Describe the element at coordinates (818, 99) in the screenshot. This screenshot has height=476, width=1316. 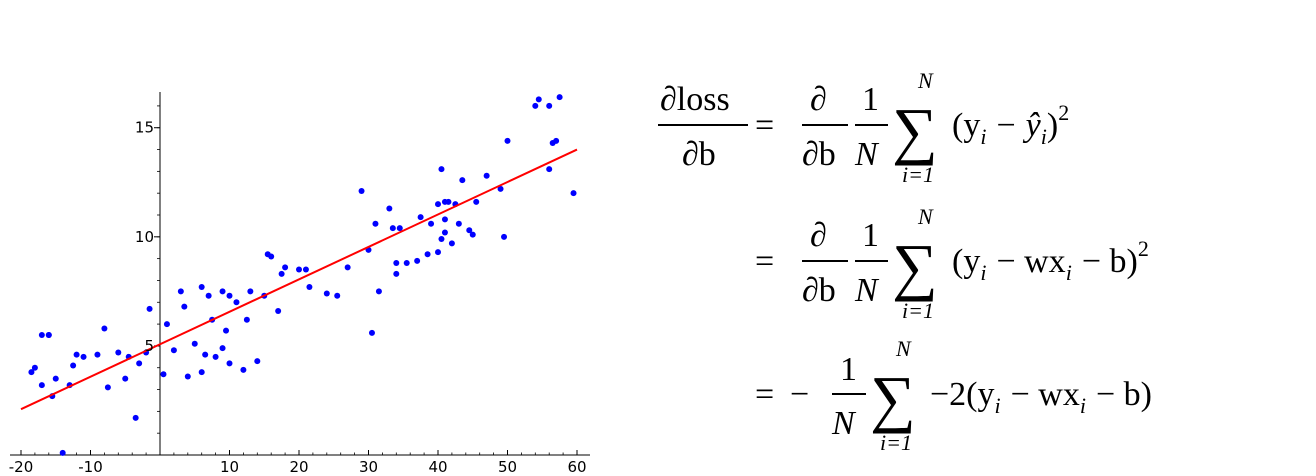
I see `partial-num-1: ∂` at that location.